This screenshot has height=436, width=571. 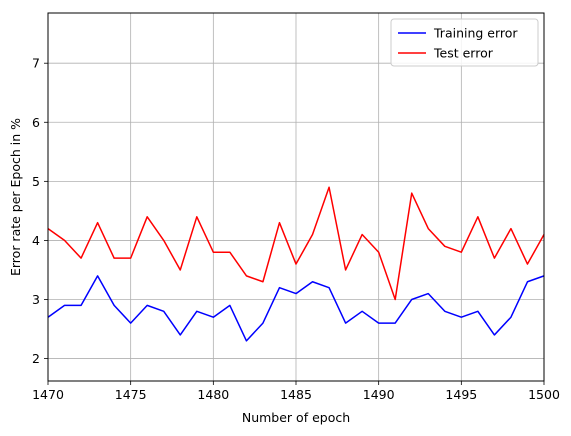 I want to click on y-tick-label: 5, so click(x=36, y=181).